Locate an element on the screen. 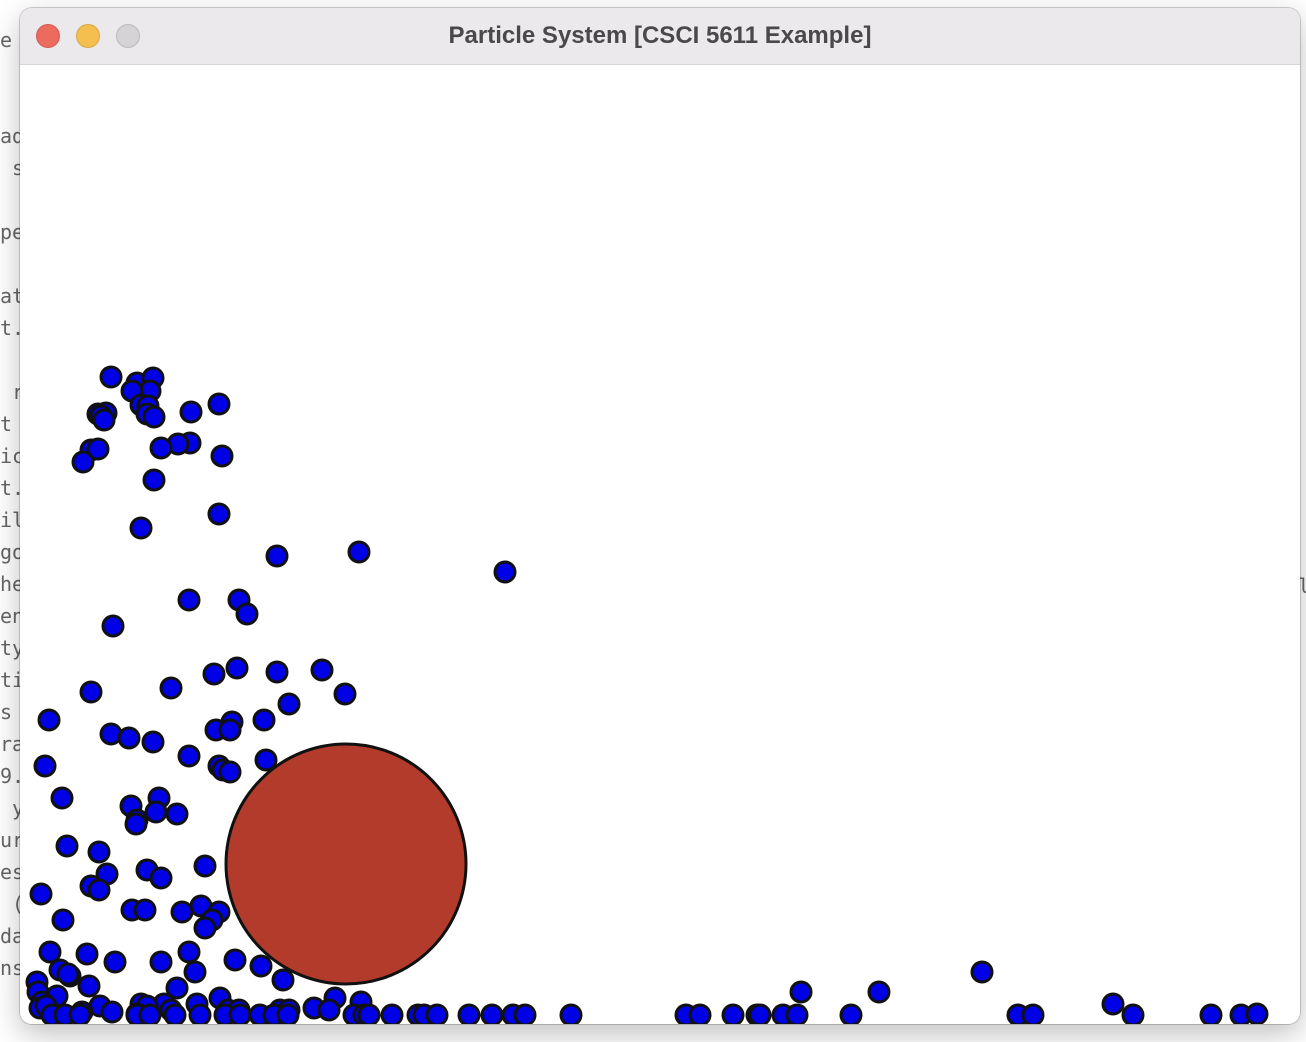  background-code-line: ad is located at coordinates (12, 136).